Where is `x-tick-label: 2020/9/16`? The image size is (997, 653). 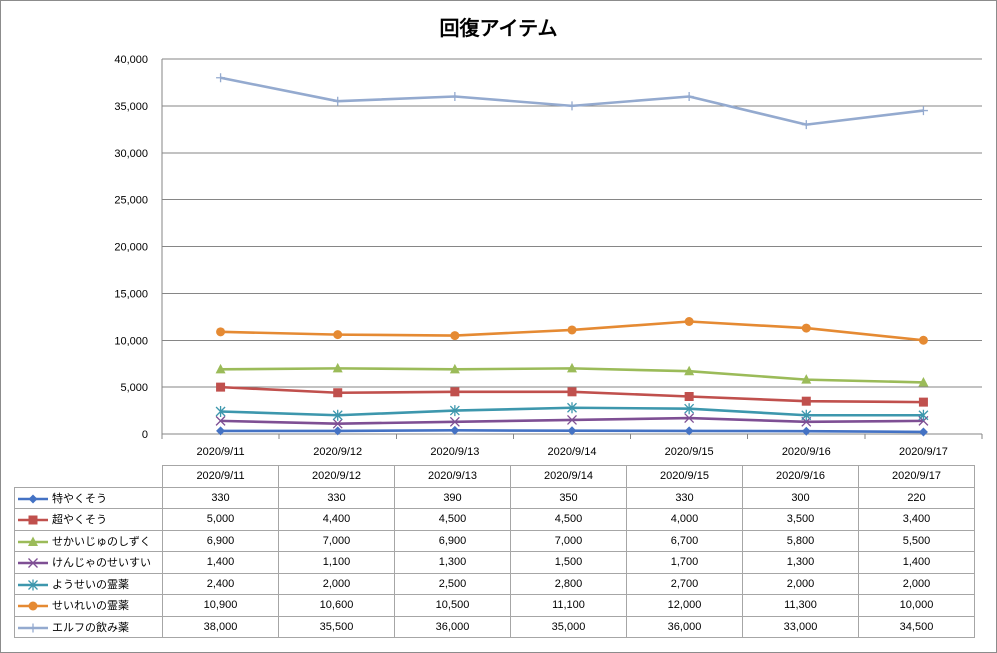
x-tick-label: 2020/9/16 is located at coordinates (806, 452).